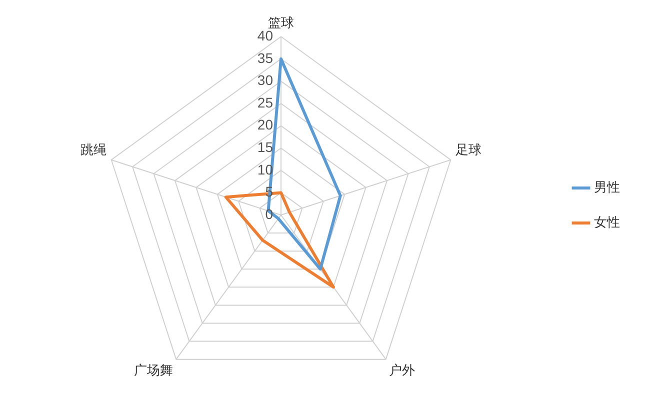  What do you see at coordinates (265, 146) in the screenshot?
I see `y-tick-label: 15` at bounding box center [265, 146].